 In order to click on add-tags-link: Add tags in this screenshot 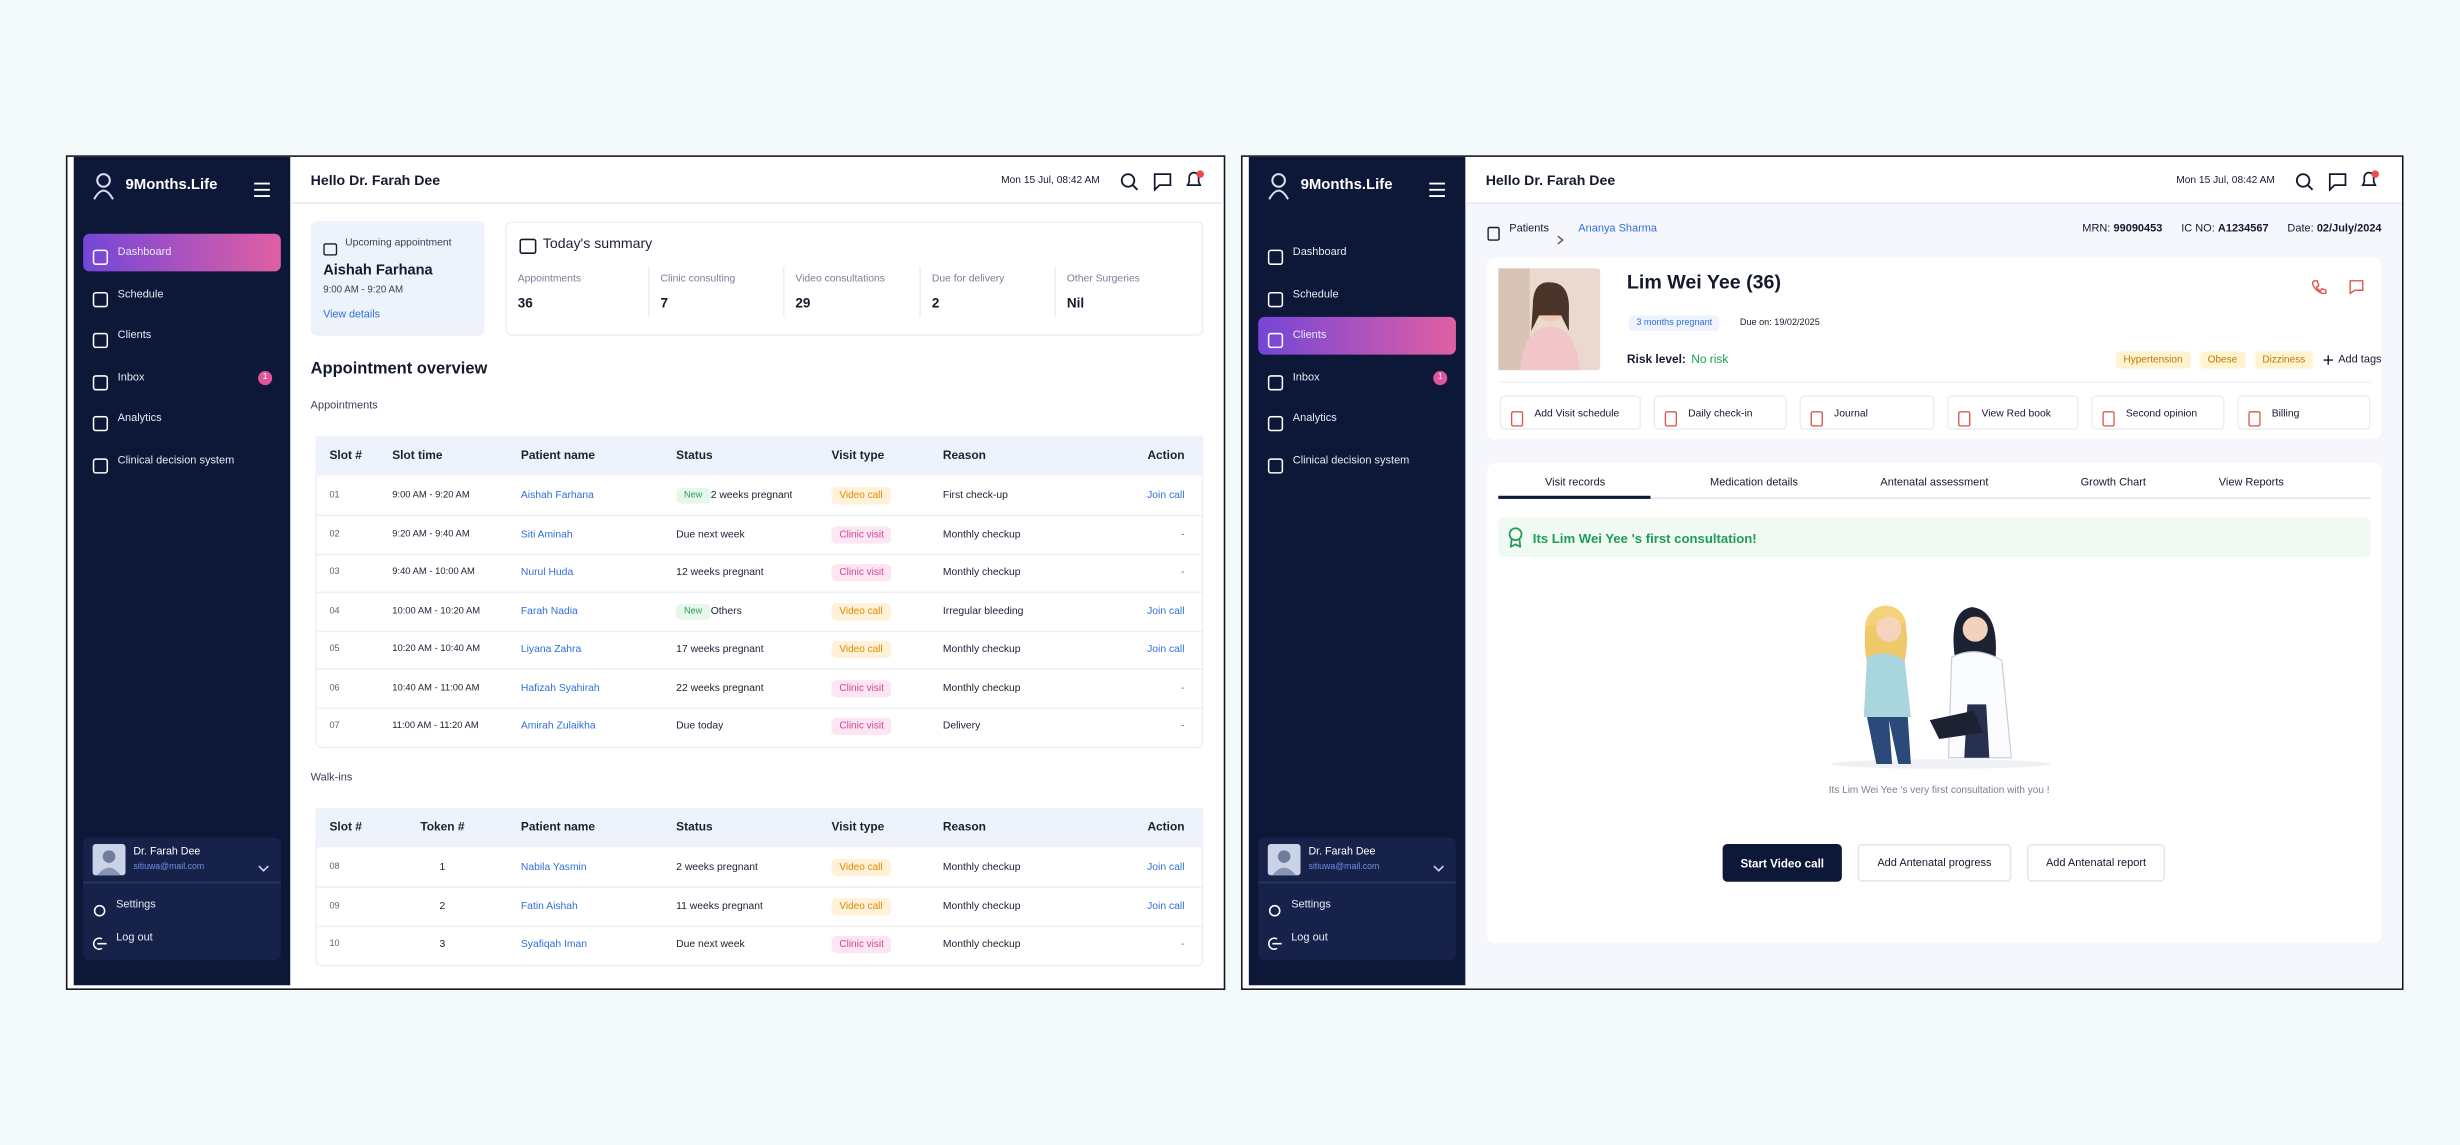, I will do `click(2360, 359)`.